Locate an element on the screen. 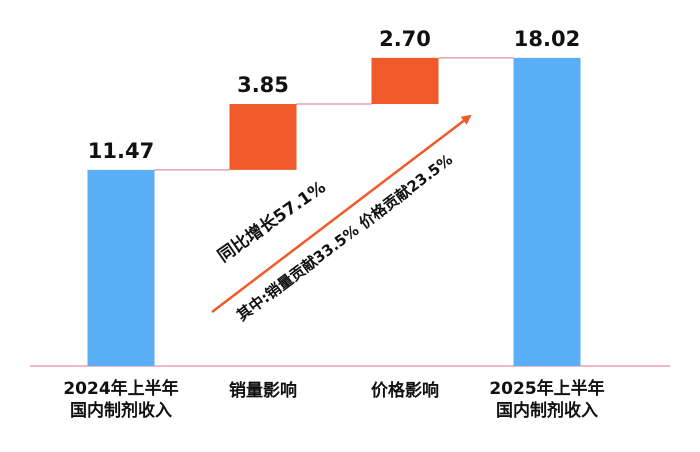 This screenshot has width=700, height=452. x-tick-label: 2024年上半年 is located at coordinates (120, 388).